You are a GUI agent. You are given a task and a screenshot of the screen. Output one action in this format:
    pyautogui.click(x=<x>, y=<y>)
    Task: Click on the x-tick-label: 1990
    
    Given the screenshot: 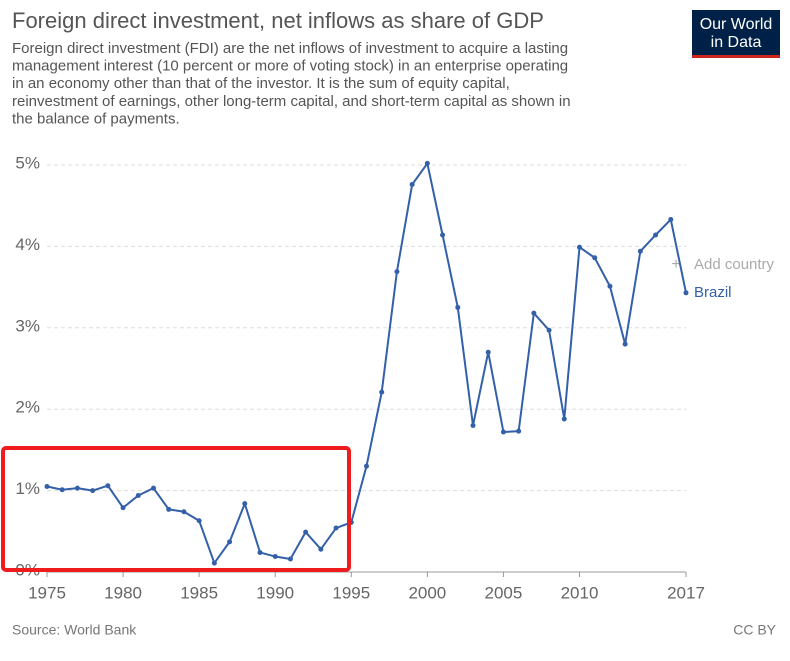 What is the action you would take?
    pyautogui.click(x=275, y=592)
    